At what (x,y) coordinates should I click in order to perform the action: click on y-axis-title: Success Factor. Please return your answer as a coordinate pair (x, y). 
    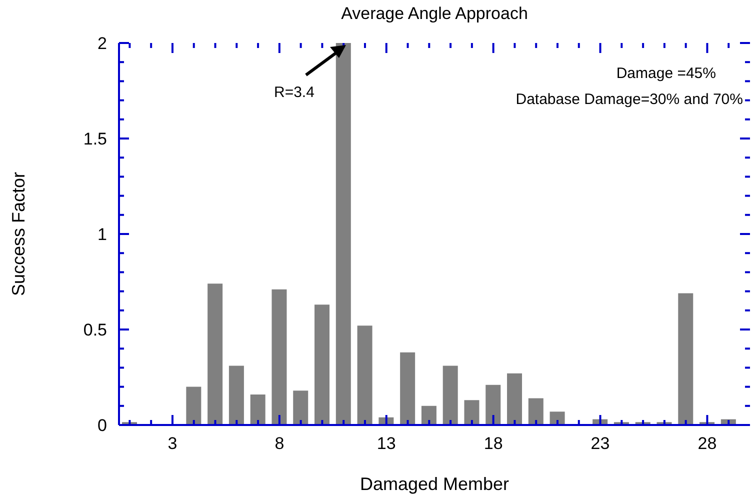
    Looking at the image, I should click on (18, 234).